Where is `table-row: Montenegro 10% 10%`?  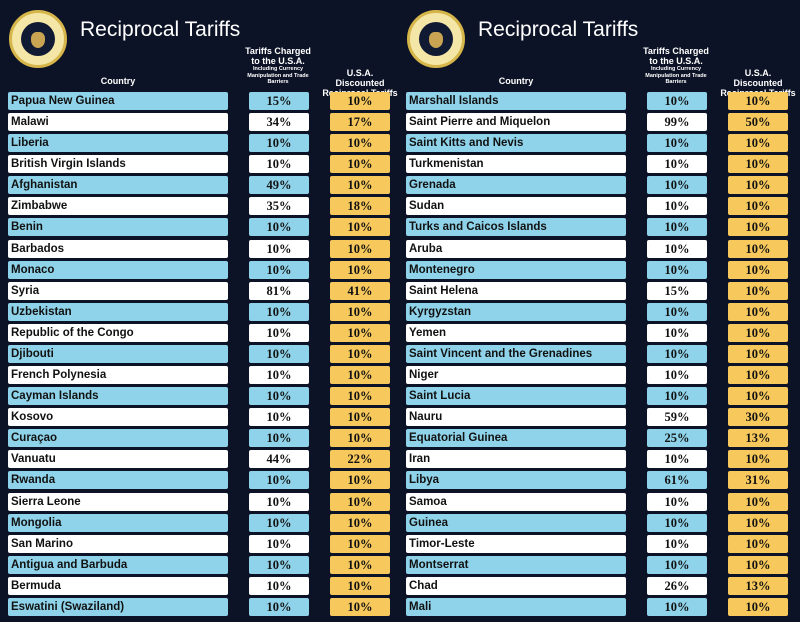
table-row: Montenegro 10% 10% is located at coordinates (598, 269).